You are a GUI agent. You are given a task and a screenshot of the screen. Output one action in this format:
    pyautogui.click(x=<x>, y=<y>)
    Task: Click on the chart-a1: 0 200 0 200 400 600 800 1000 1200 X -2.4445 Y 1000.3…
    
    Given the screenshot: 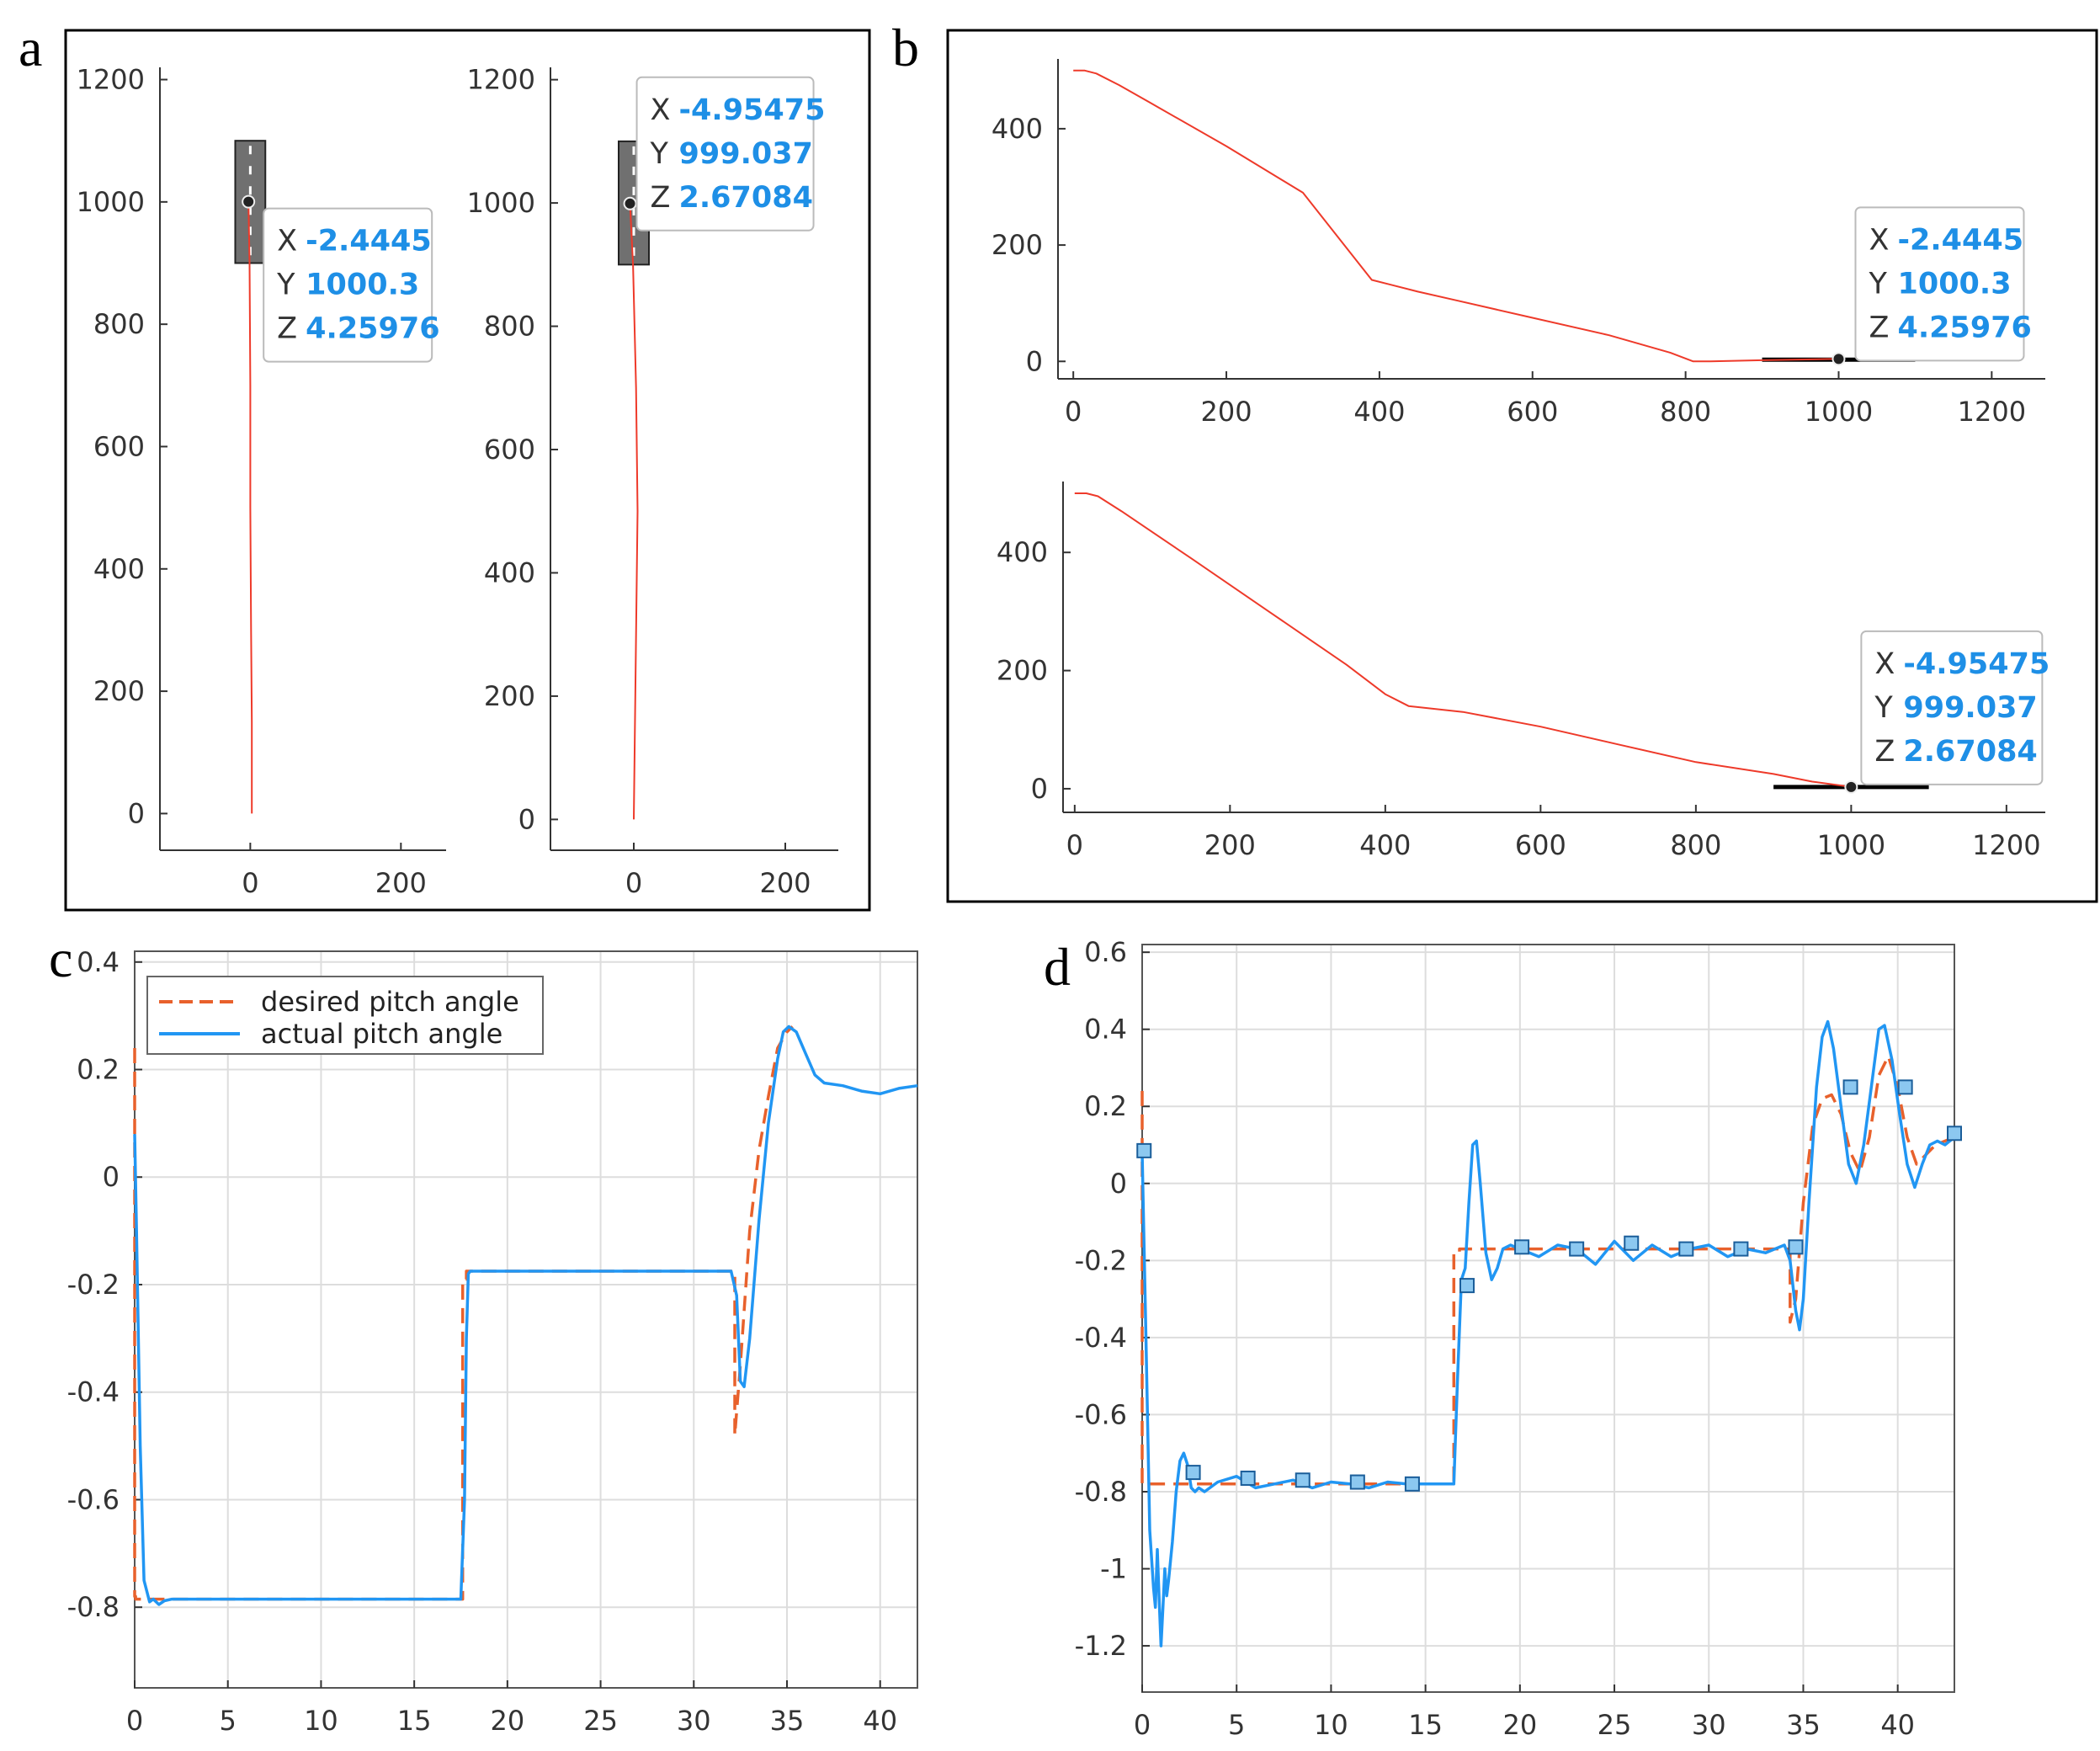 What is the action you would take?
    pyautogui.click(x=261, y=481)
    